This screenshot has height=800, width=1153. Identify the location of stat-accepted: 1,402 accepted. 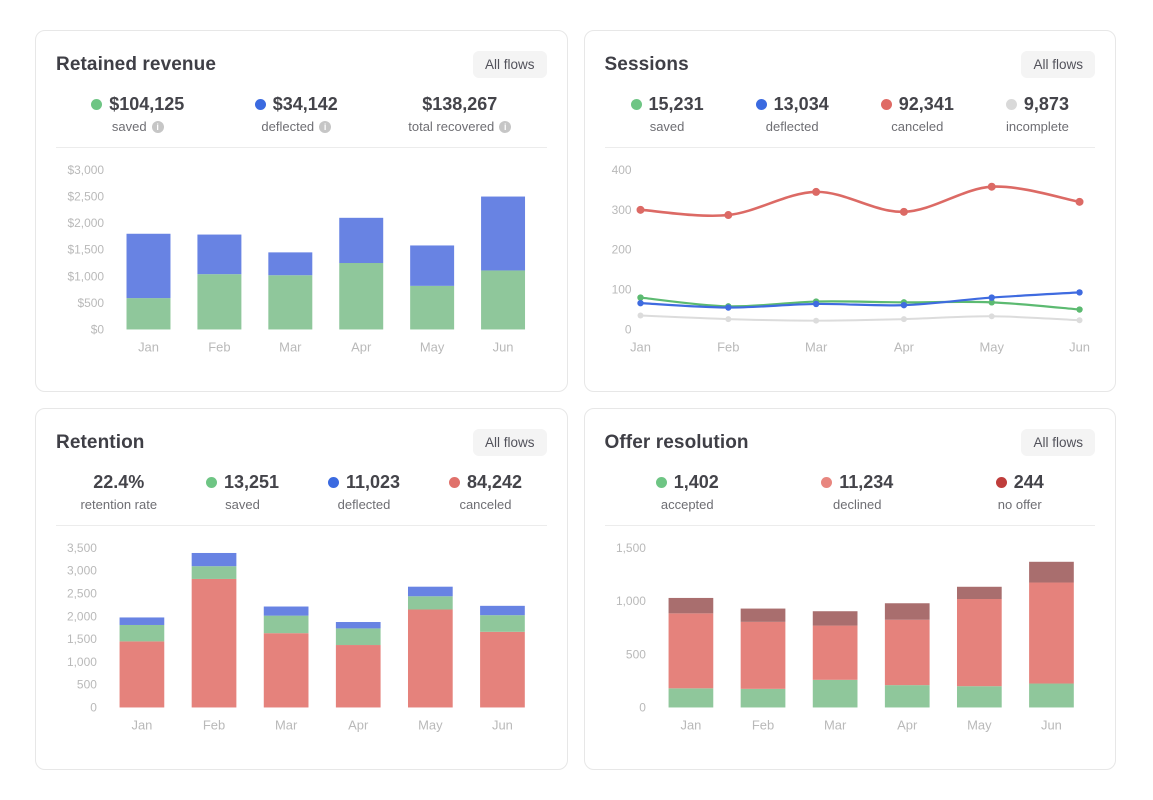
(687, 492).